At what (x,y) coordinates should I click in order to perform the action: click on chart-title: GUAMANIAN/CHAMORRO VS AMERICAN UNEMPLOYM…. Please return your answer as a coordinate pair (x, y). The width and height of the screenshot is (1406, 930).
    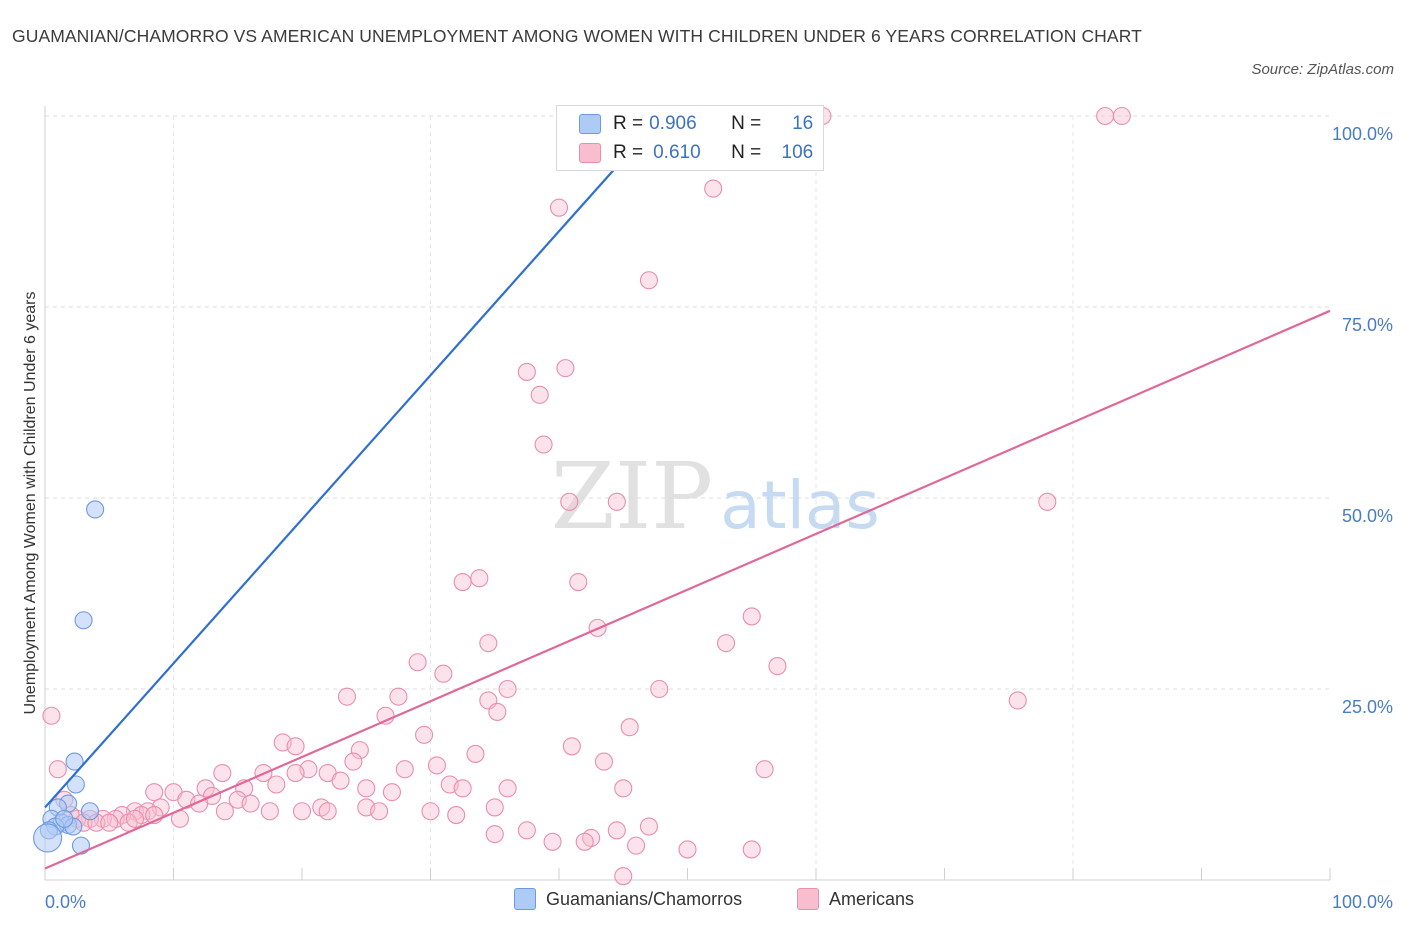
    Looking at the image, I should click on (577, 36).